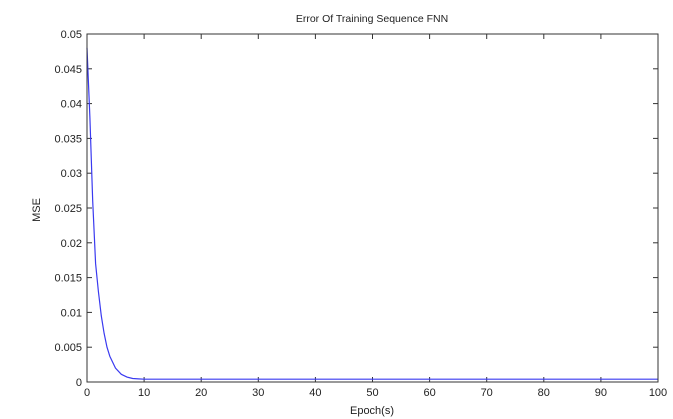  What do you see at coordinates (658, 393) in the screenshot?
I see `x-tick-label: 100` at bounding box center [658, 393].